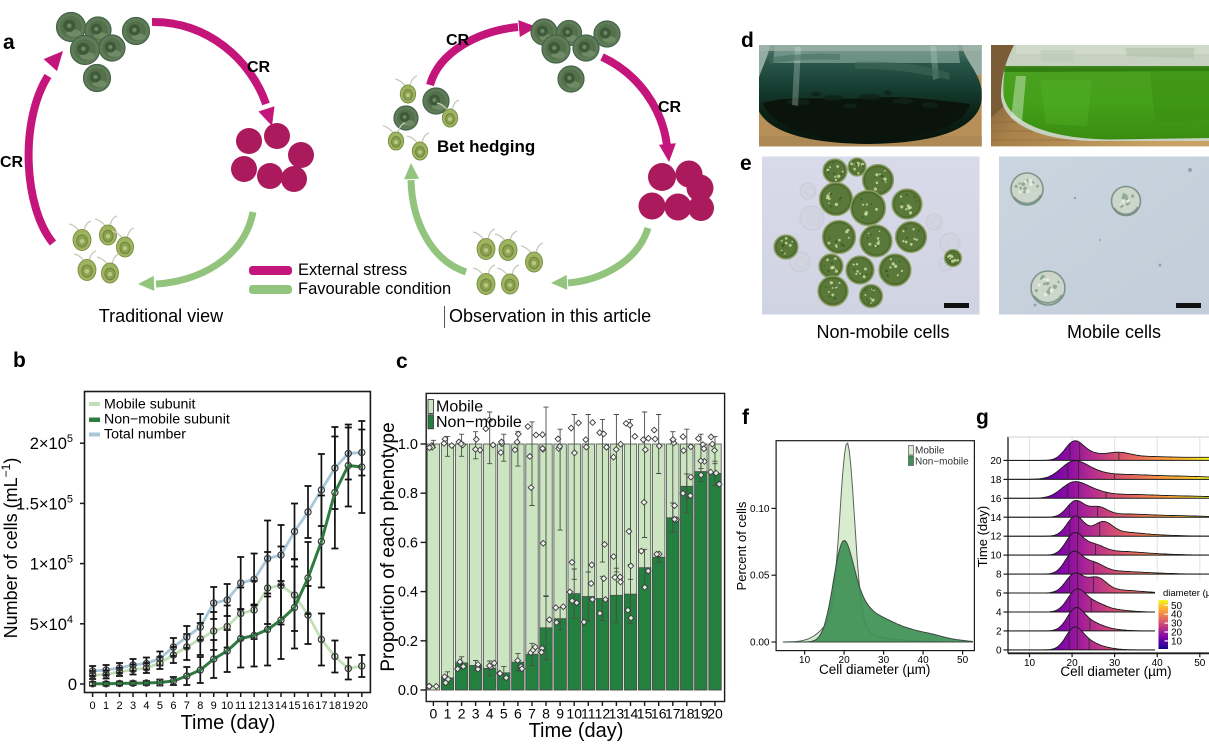 Image resolution: width=1209 pixels, height=744 pixels. What do you see at coordinates (504, 714) in the screenshot?
I see `svg-text: 5` at bounding box center [504, 714].